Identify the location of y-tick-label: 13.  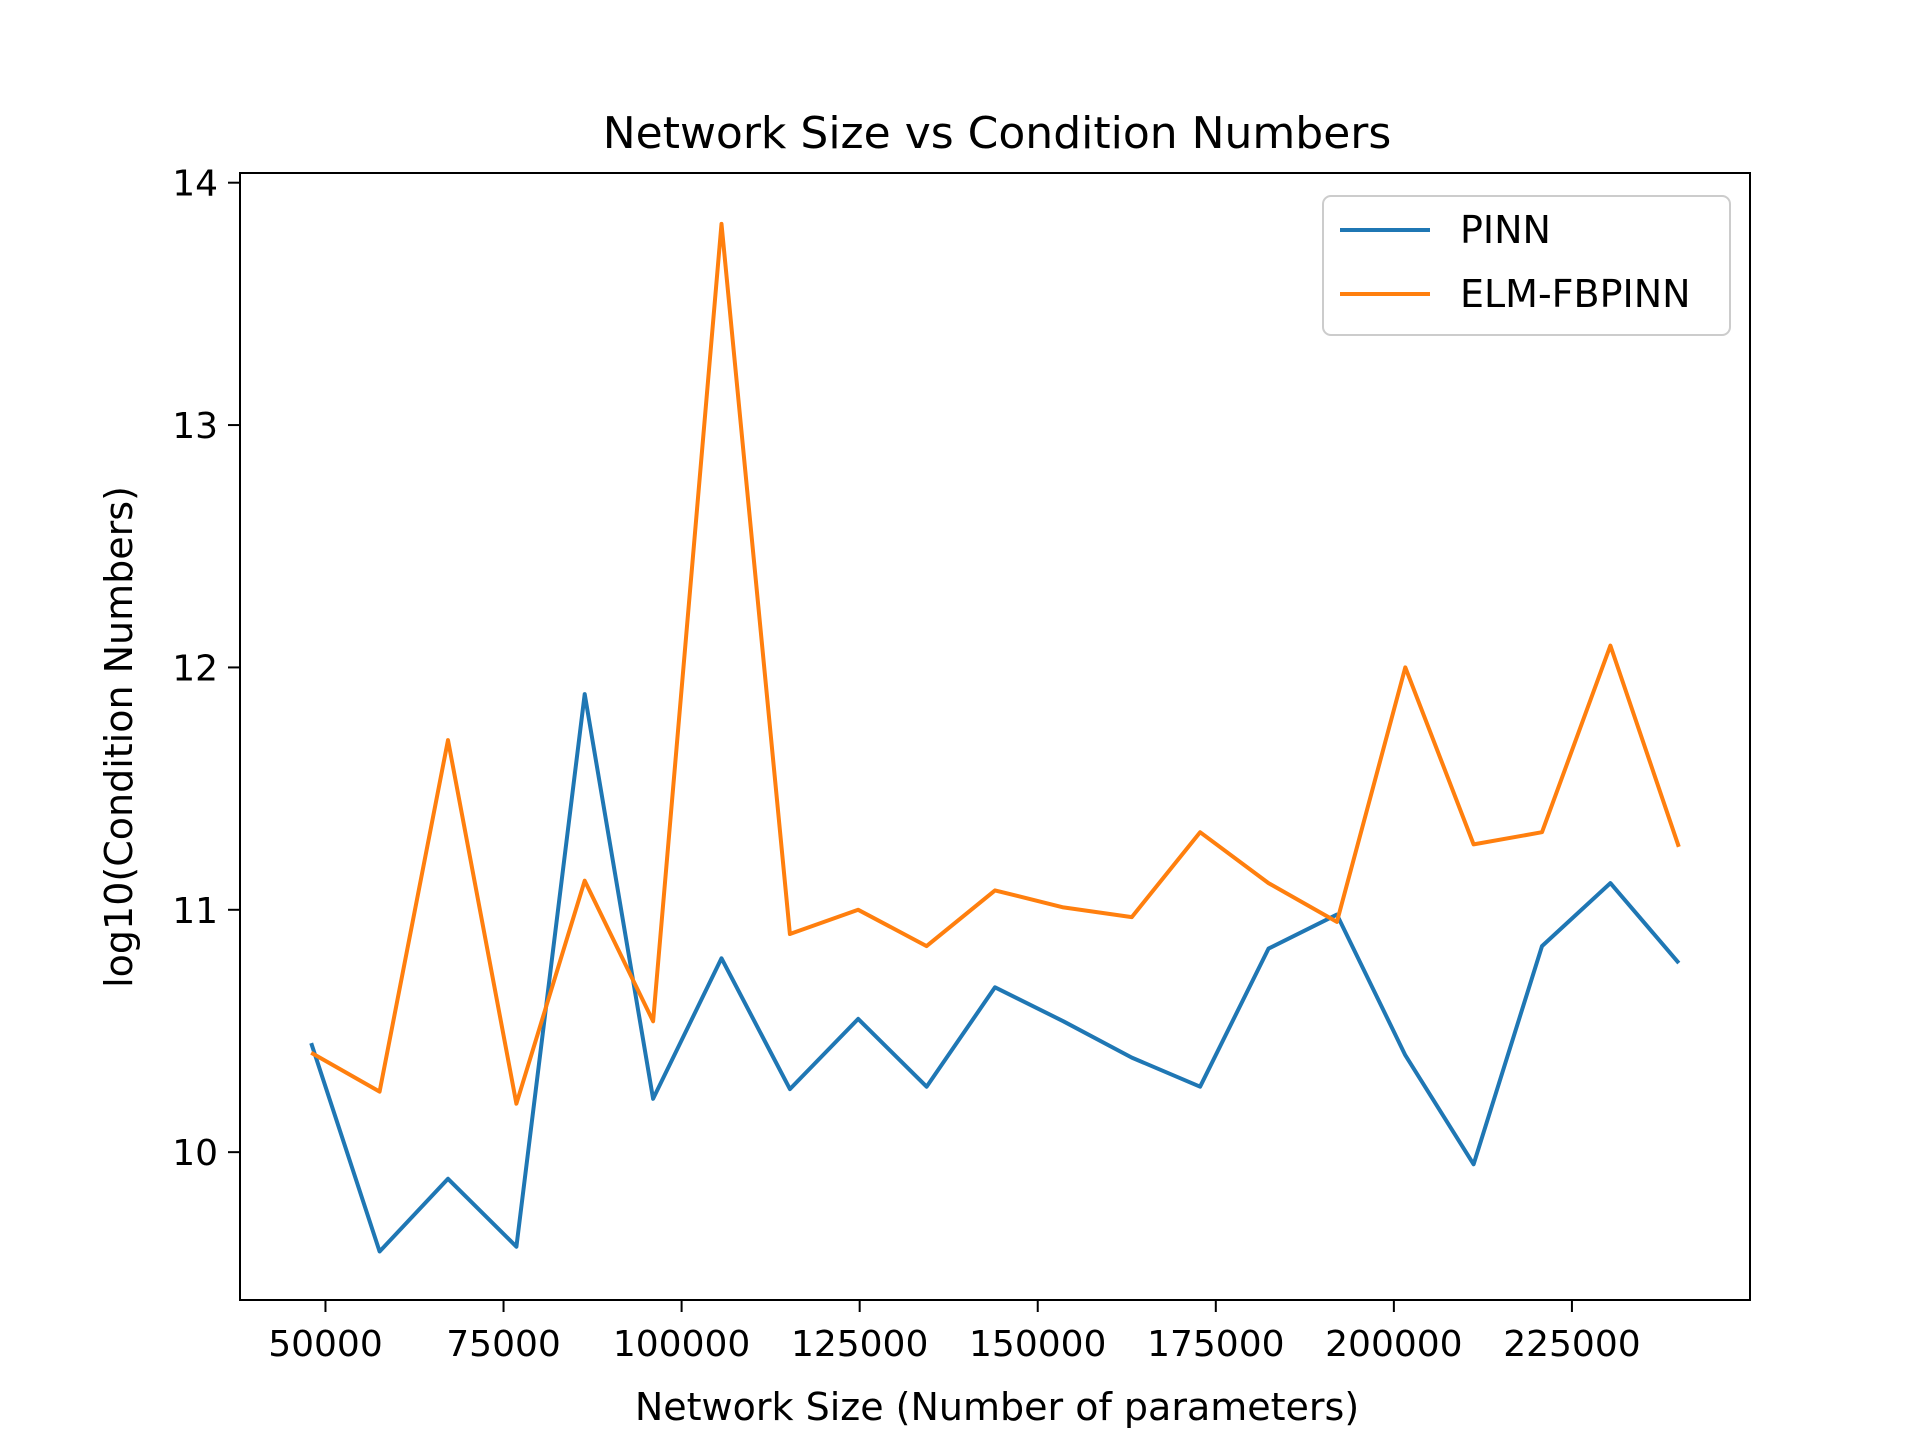
(195, 426).